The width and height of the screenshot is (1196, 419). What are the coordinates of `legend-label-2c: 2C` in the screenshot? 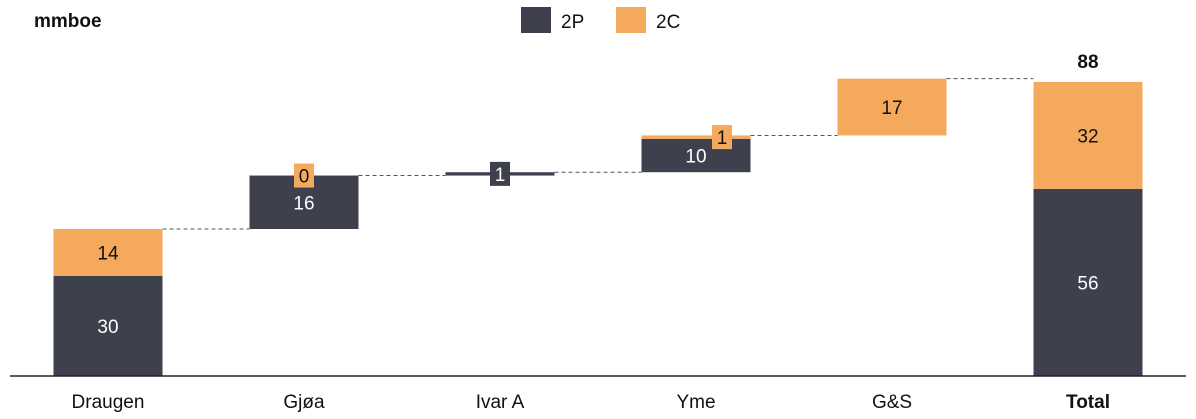 It's located at (668, 22).